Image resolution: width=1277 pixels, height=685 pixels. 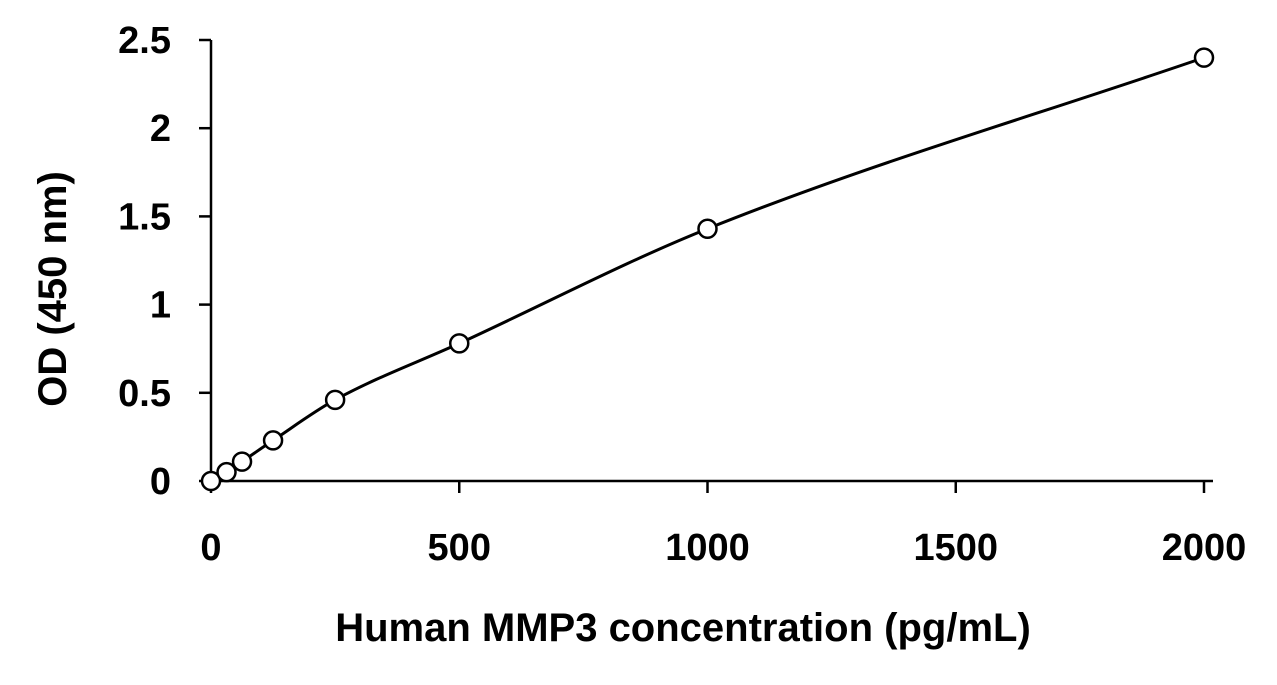 I want to click on y-tick-label: 0.5, so click(x=144, y=394).